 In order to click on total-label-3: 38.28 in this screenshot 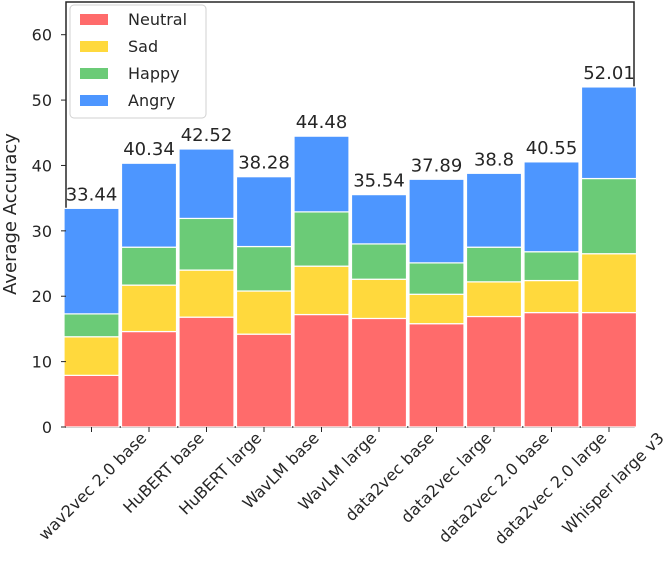, I will do `click(264, 163)`.